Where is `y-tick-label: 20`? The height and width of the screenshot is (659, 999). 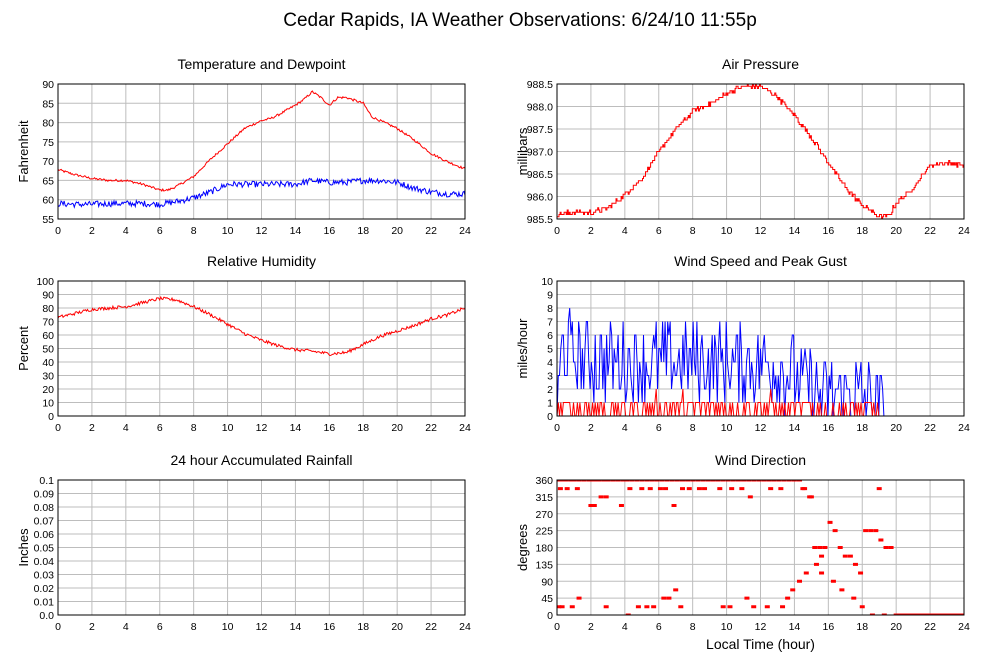 y-tick-label: 20 is located at coordinates (48, 390).